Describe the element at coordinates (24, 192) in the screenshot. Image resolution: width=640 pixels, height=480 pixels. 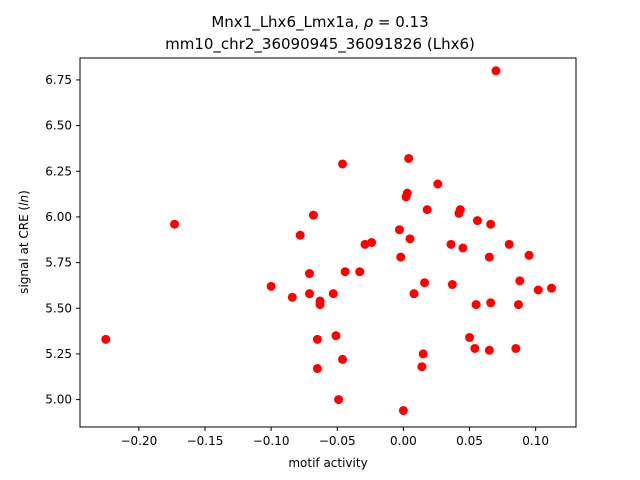
I see `y-axis-label-suffix: )` at that location.